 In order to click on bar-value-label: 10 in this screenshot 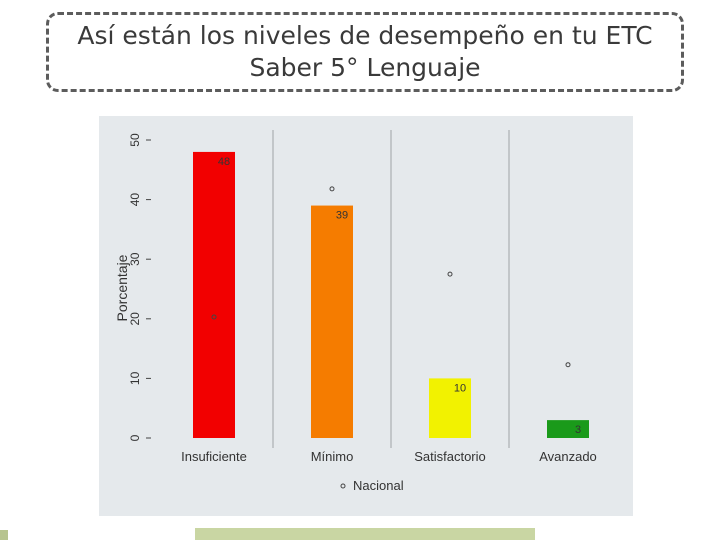, I will do `click(460, 388)`.